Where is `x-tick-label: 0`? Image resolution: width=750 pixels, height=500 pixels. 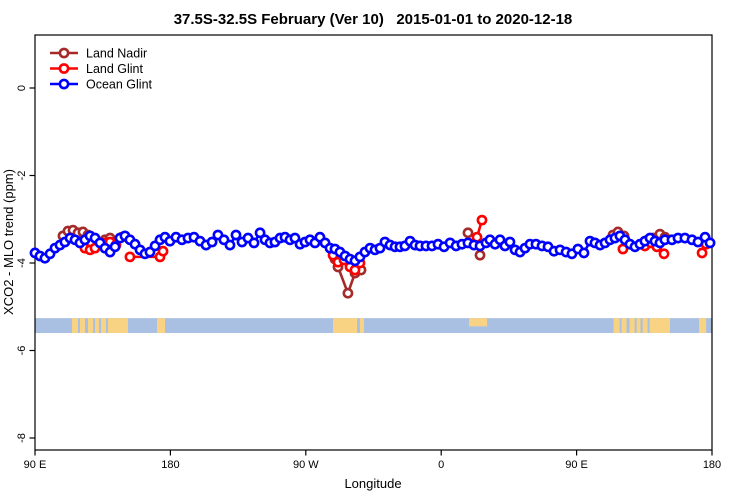
x-tick-label: 0 is located at coordinates (441, 465).